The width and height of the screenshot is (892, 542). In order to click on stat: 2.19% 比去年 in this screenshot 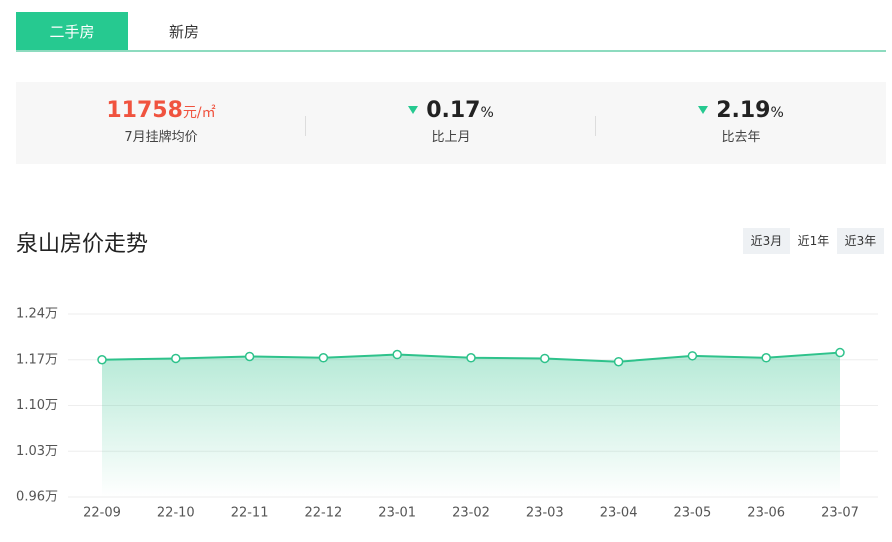, I will do `click(741, 121)`.